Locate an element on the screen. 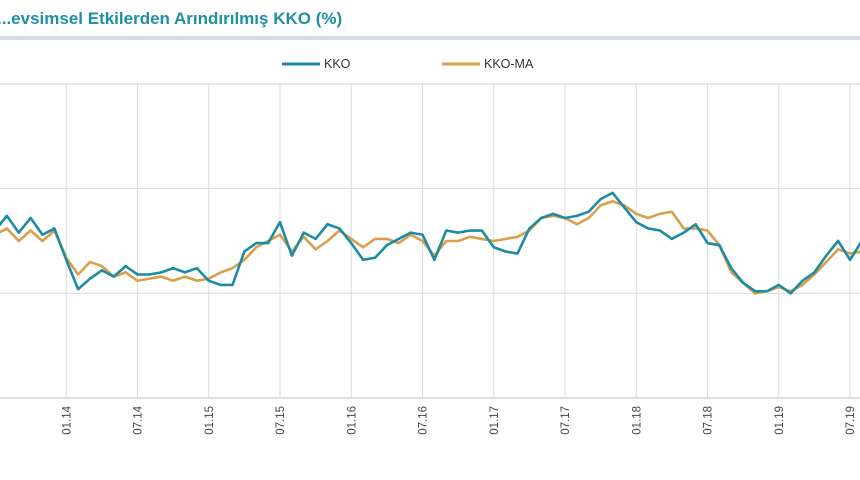 The image size is (860, 480). x-tick-label: 01.15 is located at coordinates (210, 420).